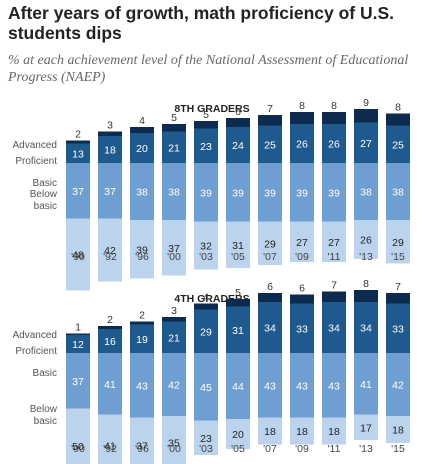 Image resolution: width=424 pixels, height=464 pixels. I want to click on bar-group: 5 23 39 32'03, so click(206, 189).